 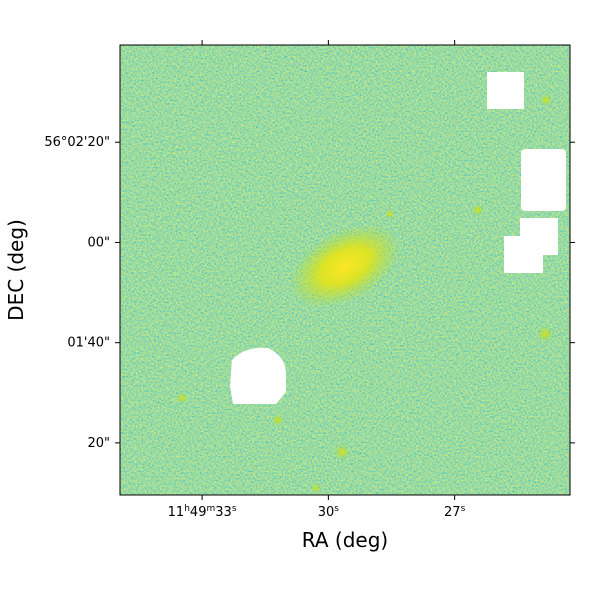 I want to click on x-tick-label: 27s, so click(x=455, y=512).